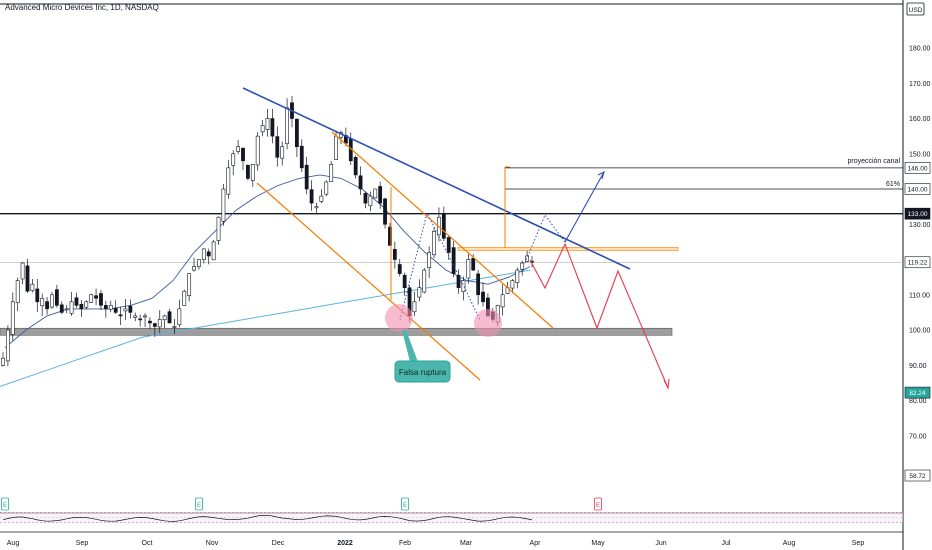 The image size is (932, 550). I want to click on projection-measure, so click(507, 207).